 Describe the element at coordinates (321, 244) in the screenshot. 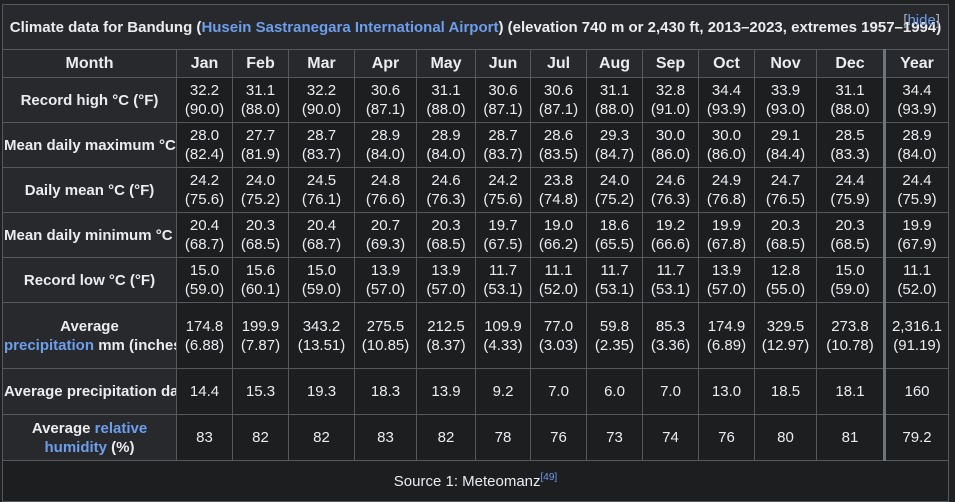

I see `value-fahrenheit: (68.7)` at that location.